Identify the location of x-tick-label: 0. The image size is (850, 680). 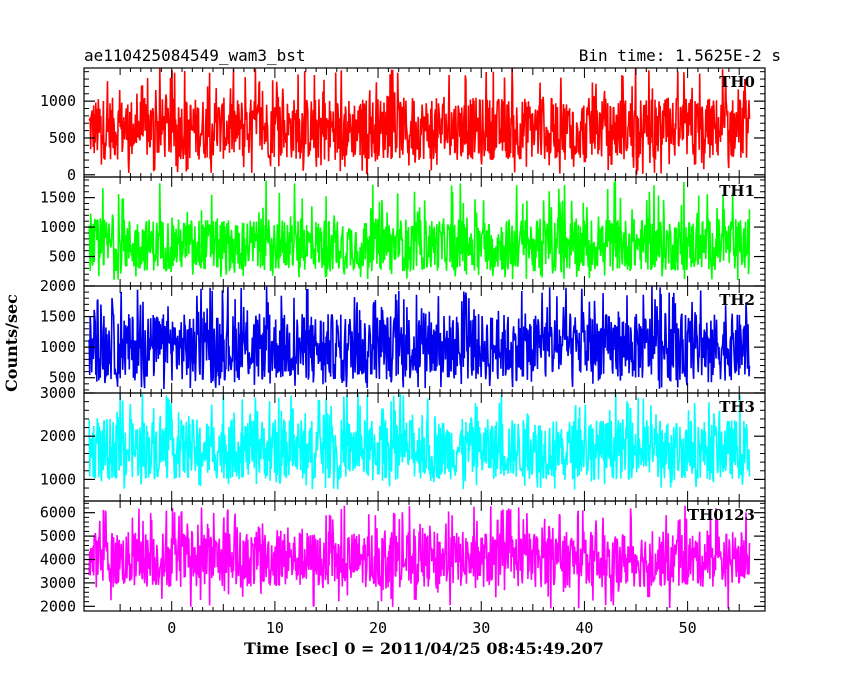
(171, 628).